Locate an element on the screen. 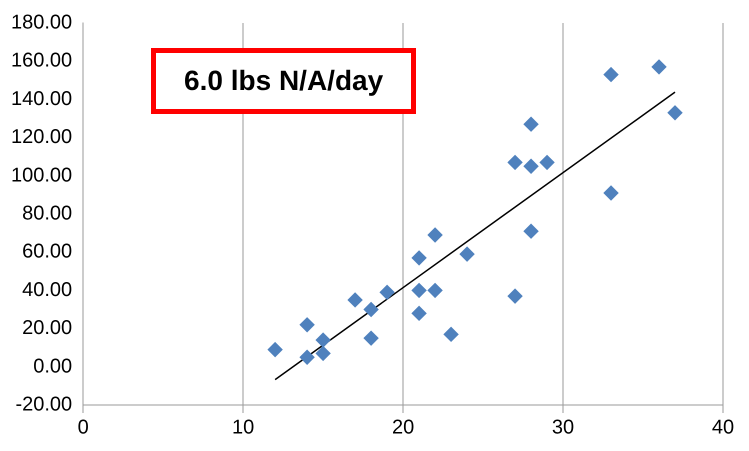 The width and height of the screenshot is (749, 451). y-tick-label: 180.00 is located at coordinates (41, 23).